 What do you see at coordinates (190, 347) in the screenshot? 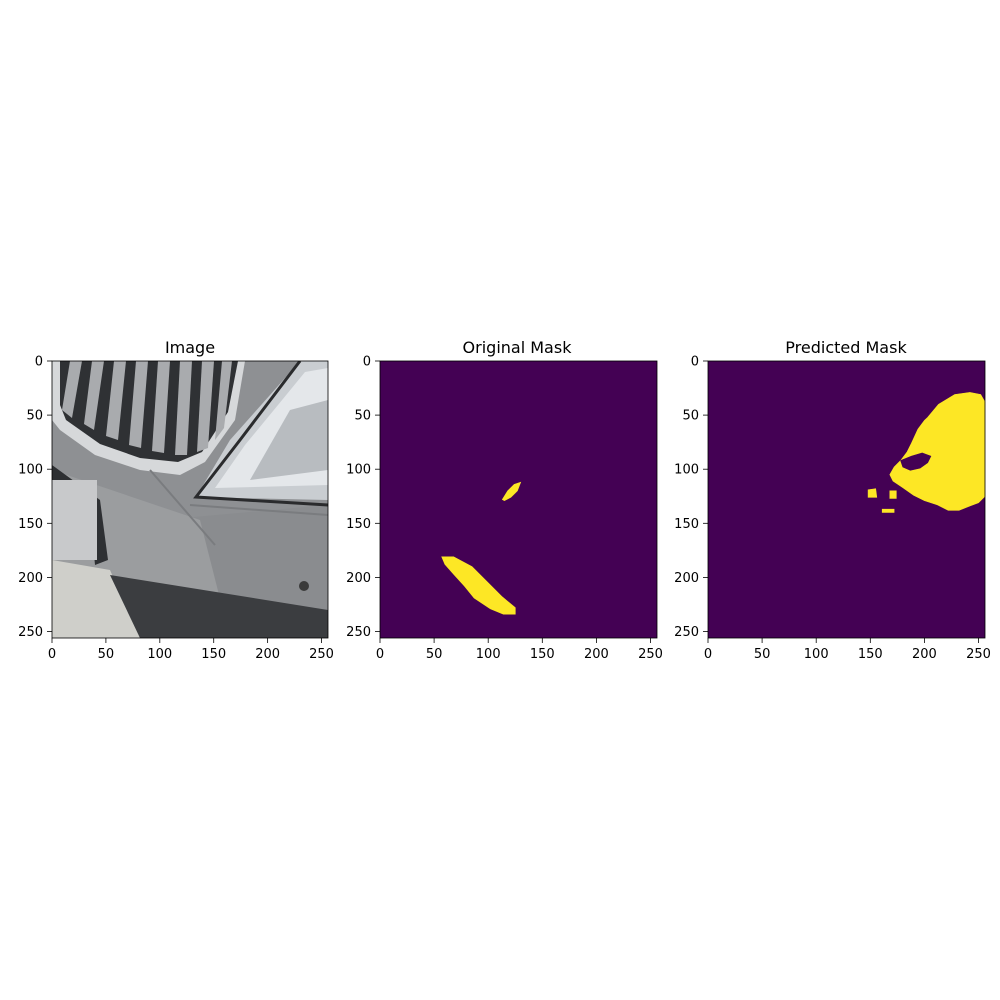
I see `subplot-title-image: Image` at bounding box center [190, 347].